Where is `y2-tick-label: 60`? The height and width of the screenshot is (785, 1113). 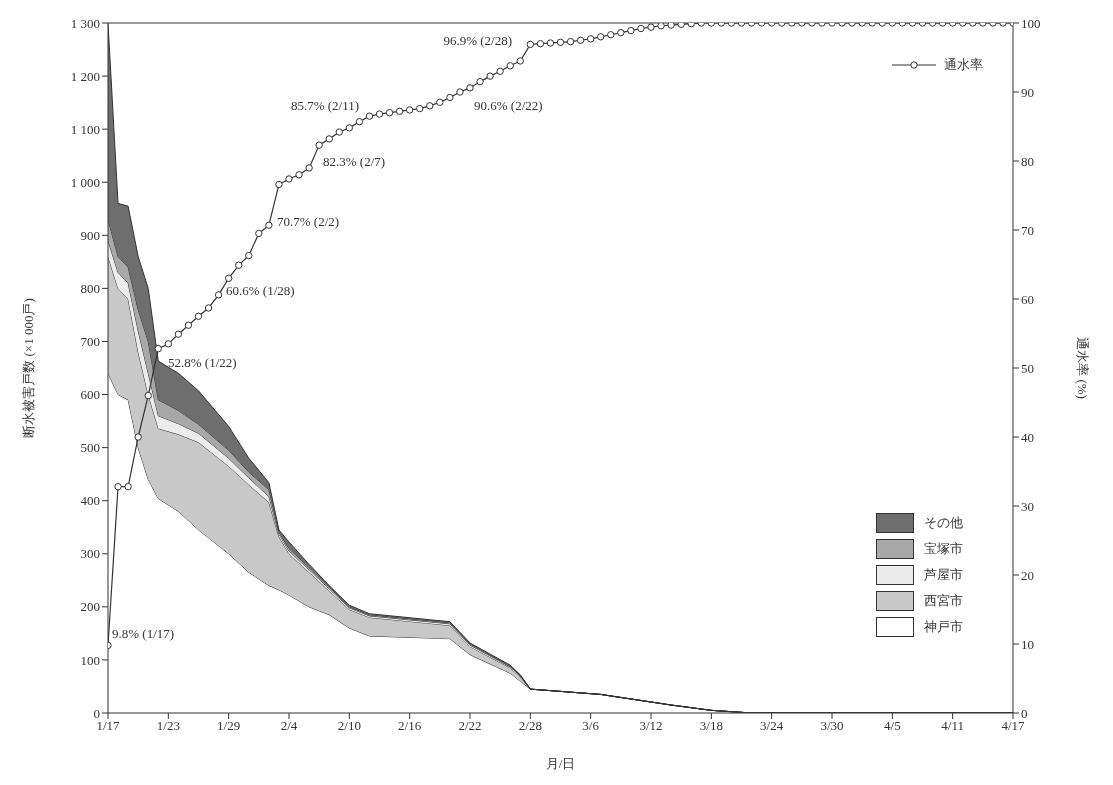
y2-tick-label: 60 is located at coordinates (1027, 299).